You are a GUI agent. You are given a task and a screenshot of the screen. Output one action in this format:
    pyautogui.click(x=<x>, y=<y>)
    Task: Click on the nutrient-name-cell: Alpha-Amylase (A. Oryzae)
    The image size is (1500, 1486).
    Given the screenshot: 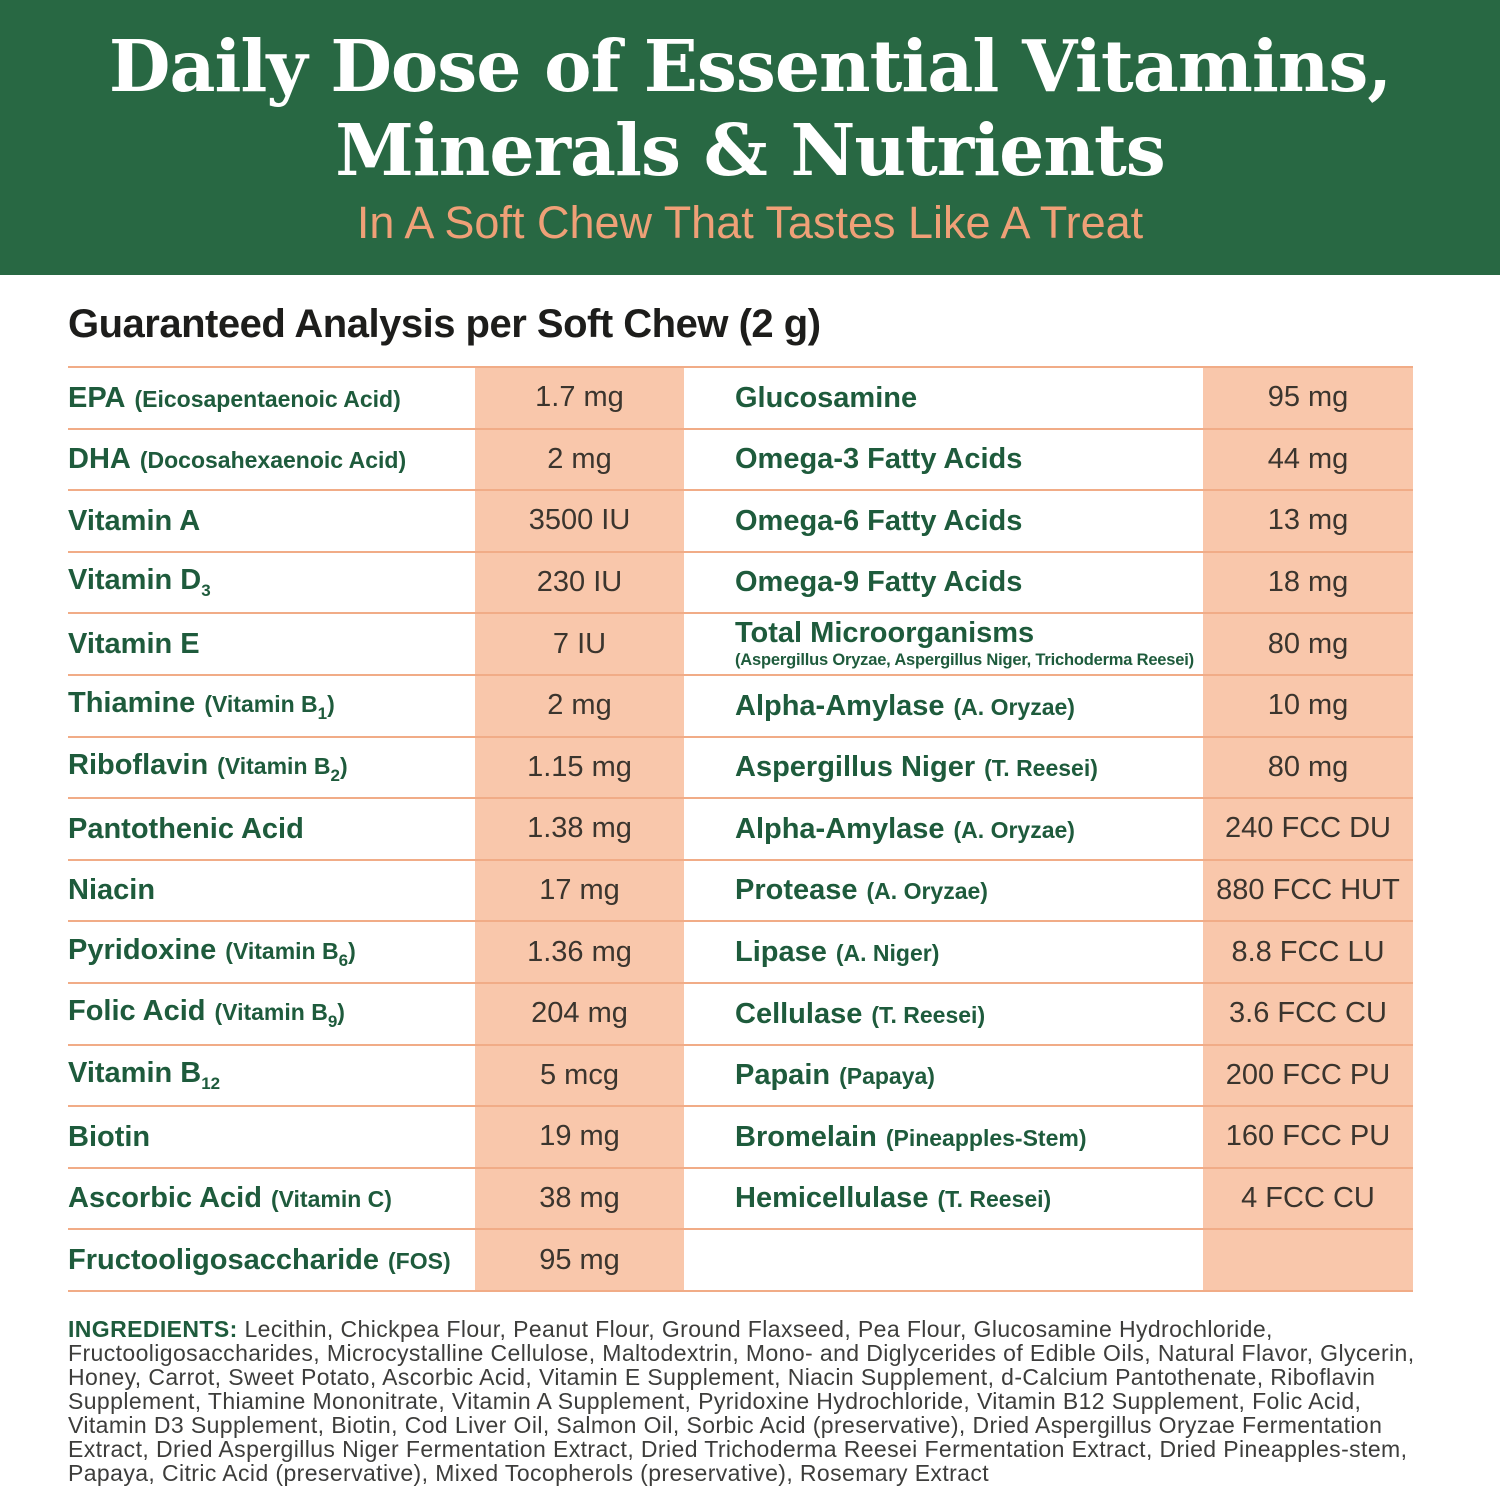 What is the action you would take?
    pyautogui.click(x=968, y=829)
    